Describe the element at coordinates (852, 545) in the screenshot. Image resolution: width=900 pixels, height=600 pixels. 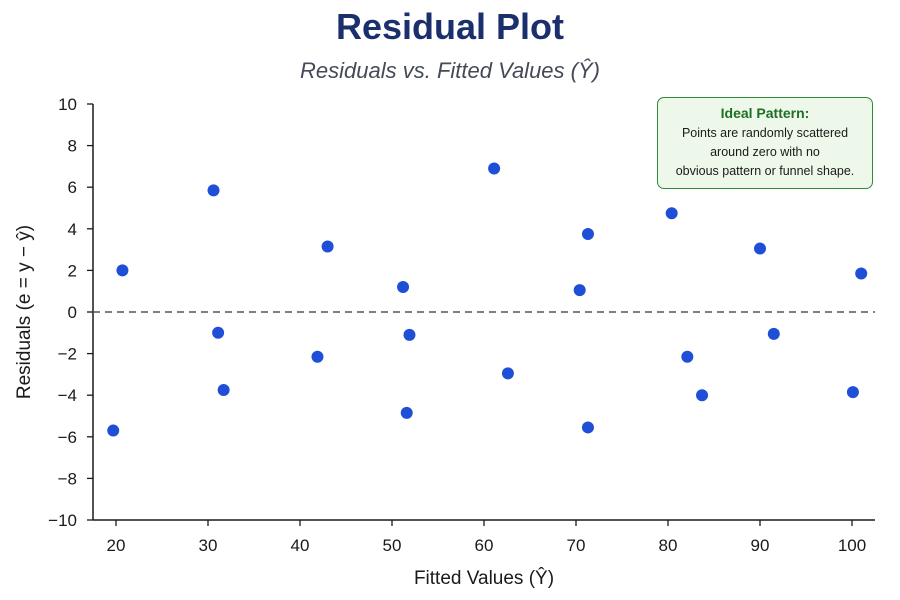
I see `x-tick-label: 100` at that location.